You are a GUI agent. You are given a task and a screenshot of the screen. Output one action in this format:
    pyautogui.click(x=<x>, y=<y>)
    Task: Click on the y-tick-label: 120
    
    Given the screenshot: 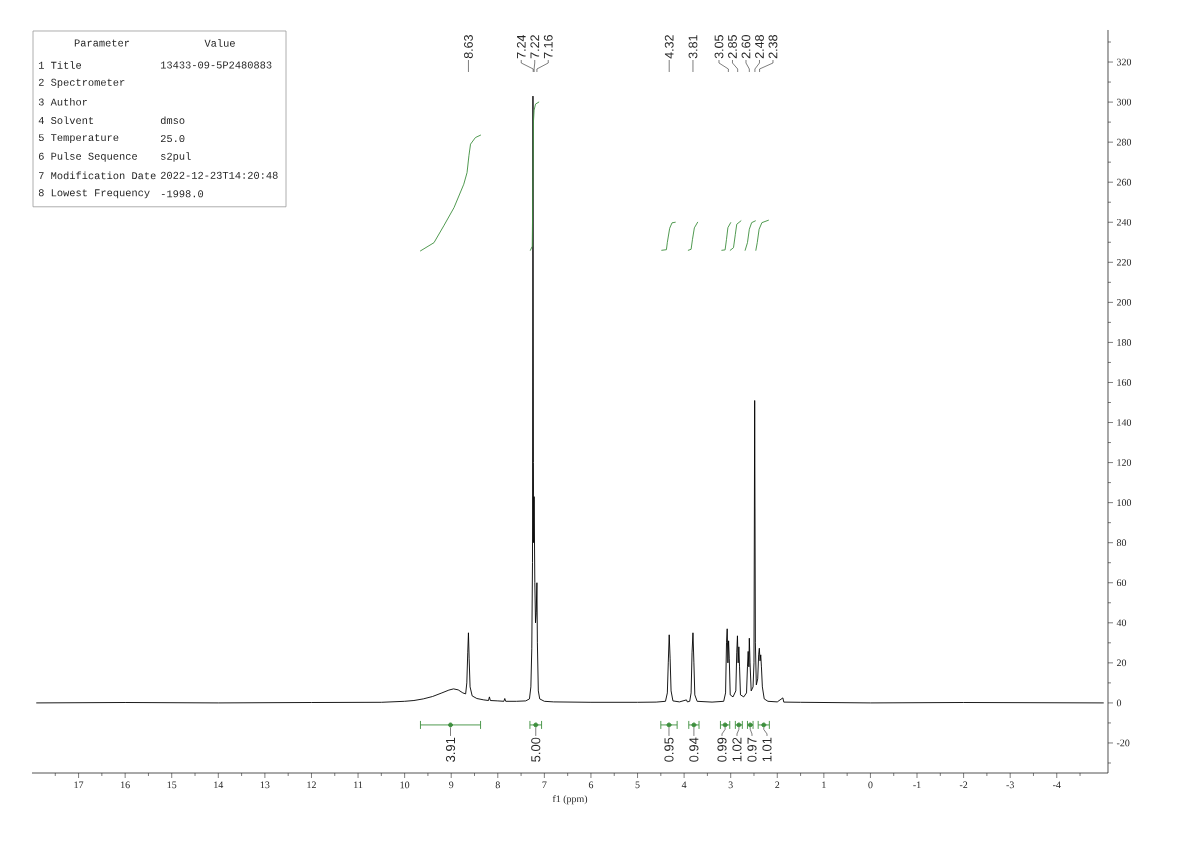 What is the action you would take?
    pyautogui.click(x=1124, y=462)
    